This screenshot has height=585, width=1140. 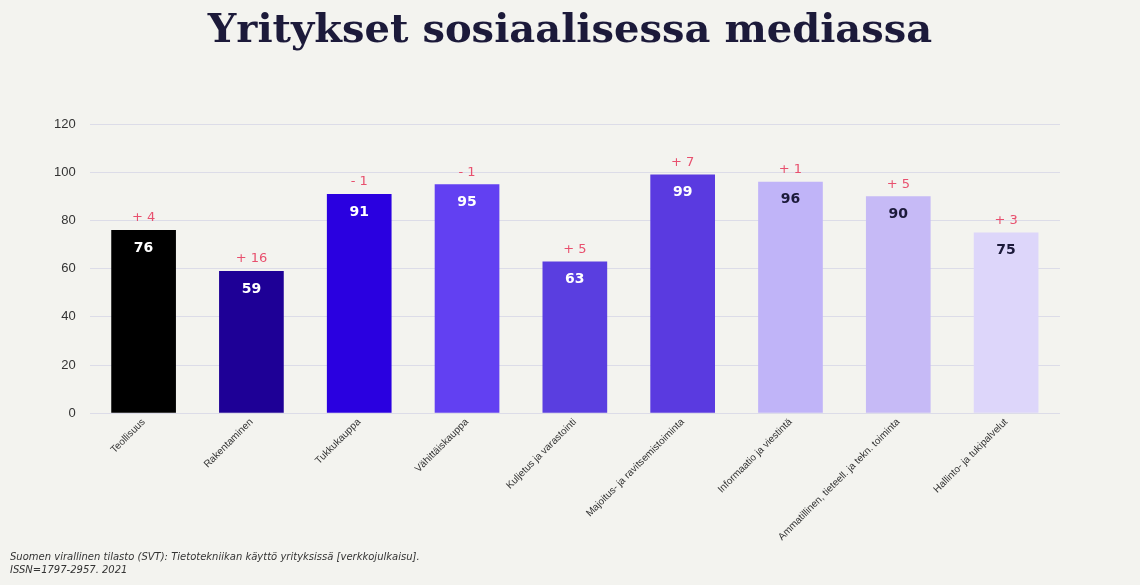 What do you see at coordinates (570, 27) in the screenshot?
I see `chart-title: Yritykset sosiaalisessa mediassa` at bounding box center [570, 27].